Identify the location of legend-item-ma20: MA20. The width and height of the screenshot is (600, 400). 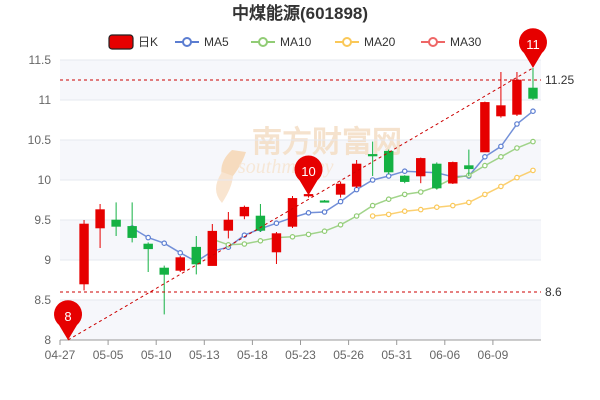
(365, 42).